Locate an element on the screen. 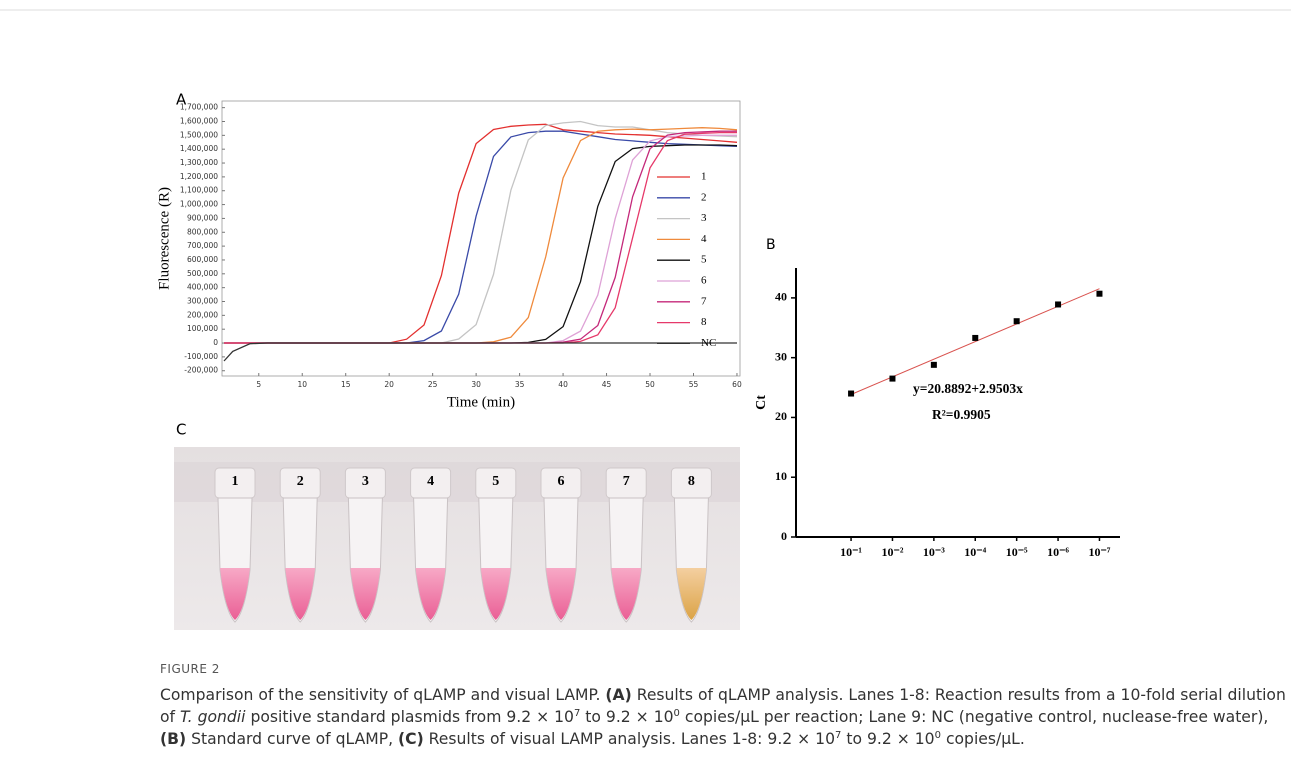 This screenshot has width=1291, height=762. legend-label: 2 is located at coordinates (704, 197).